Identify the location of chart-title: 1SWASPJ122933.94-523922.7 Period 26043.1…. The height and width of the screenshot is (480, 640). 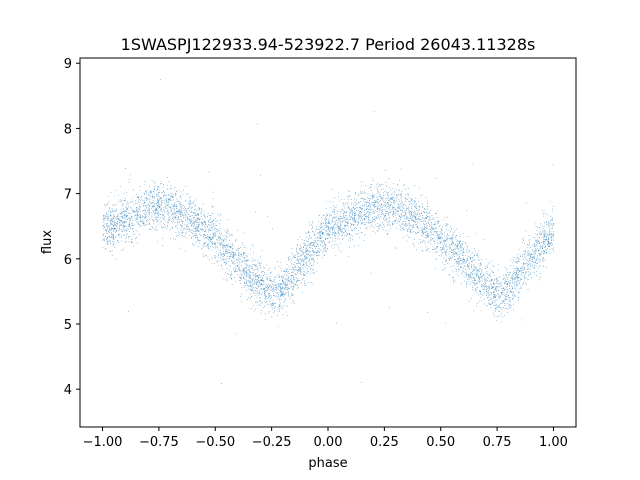
(328, 44).